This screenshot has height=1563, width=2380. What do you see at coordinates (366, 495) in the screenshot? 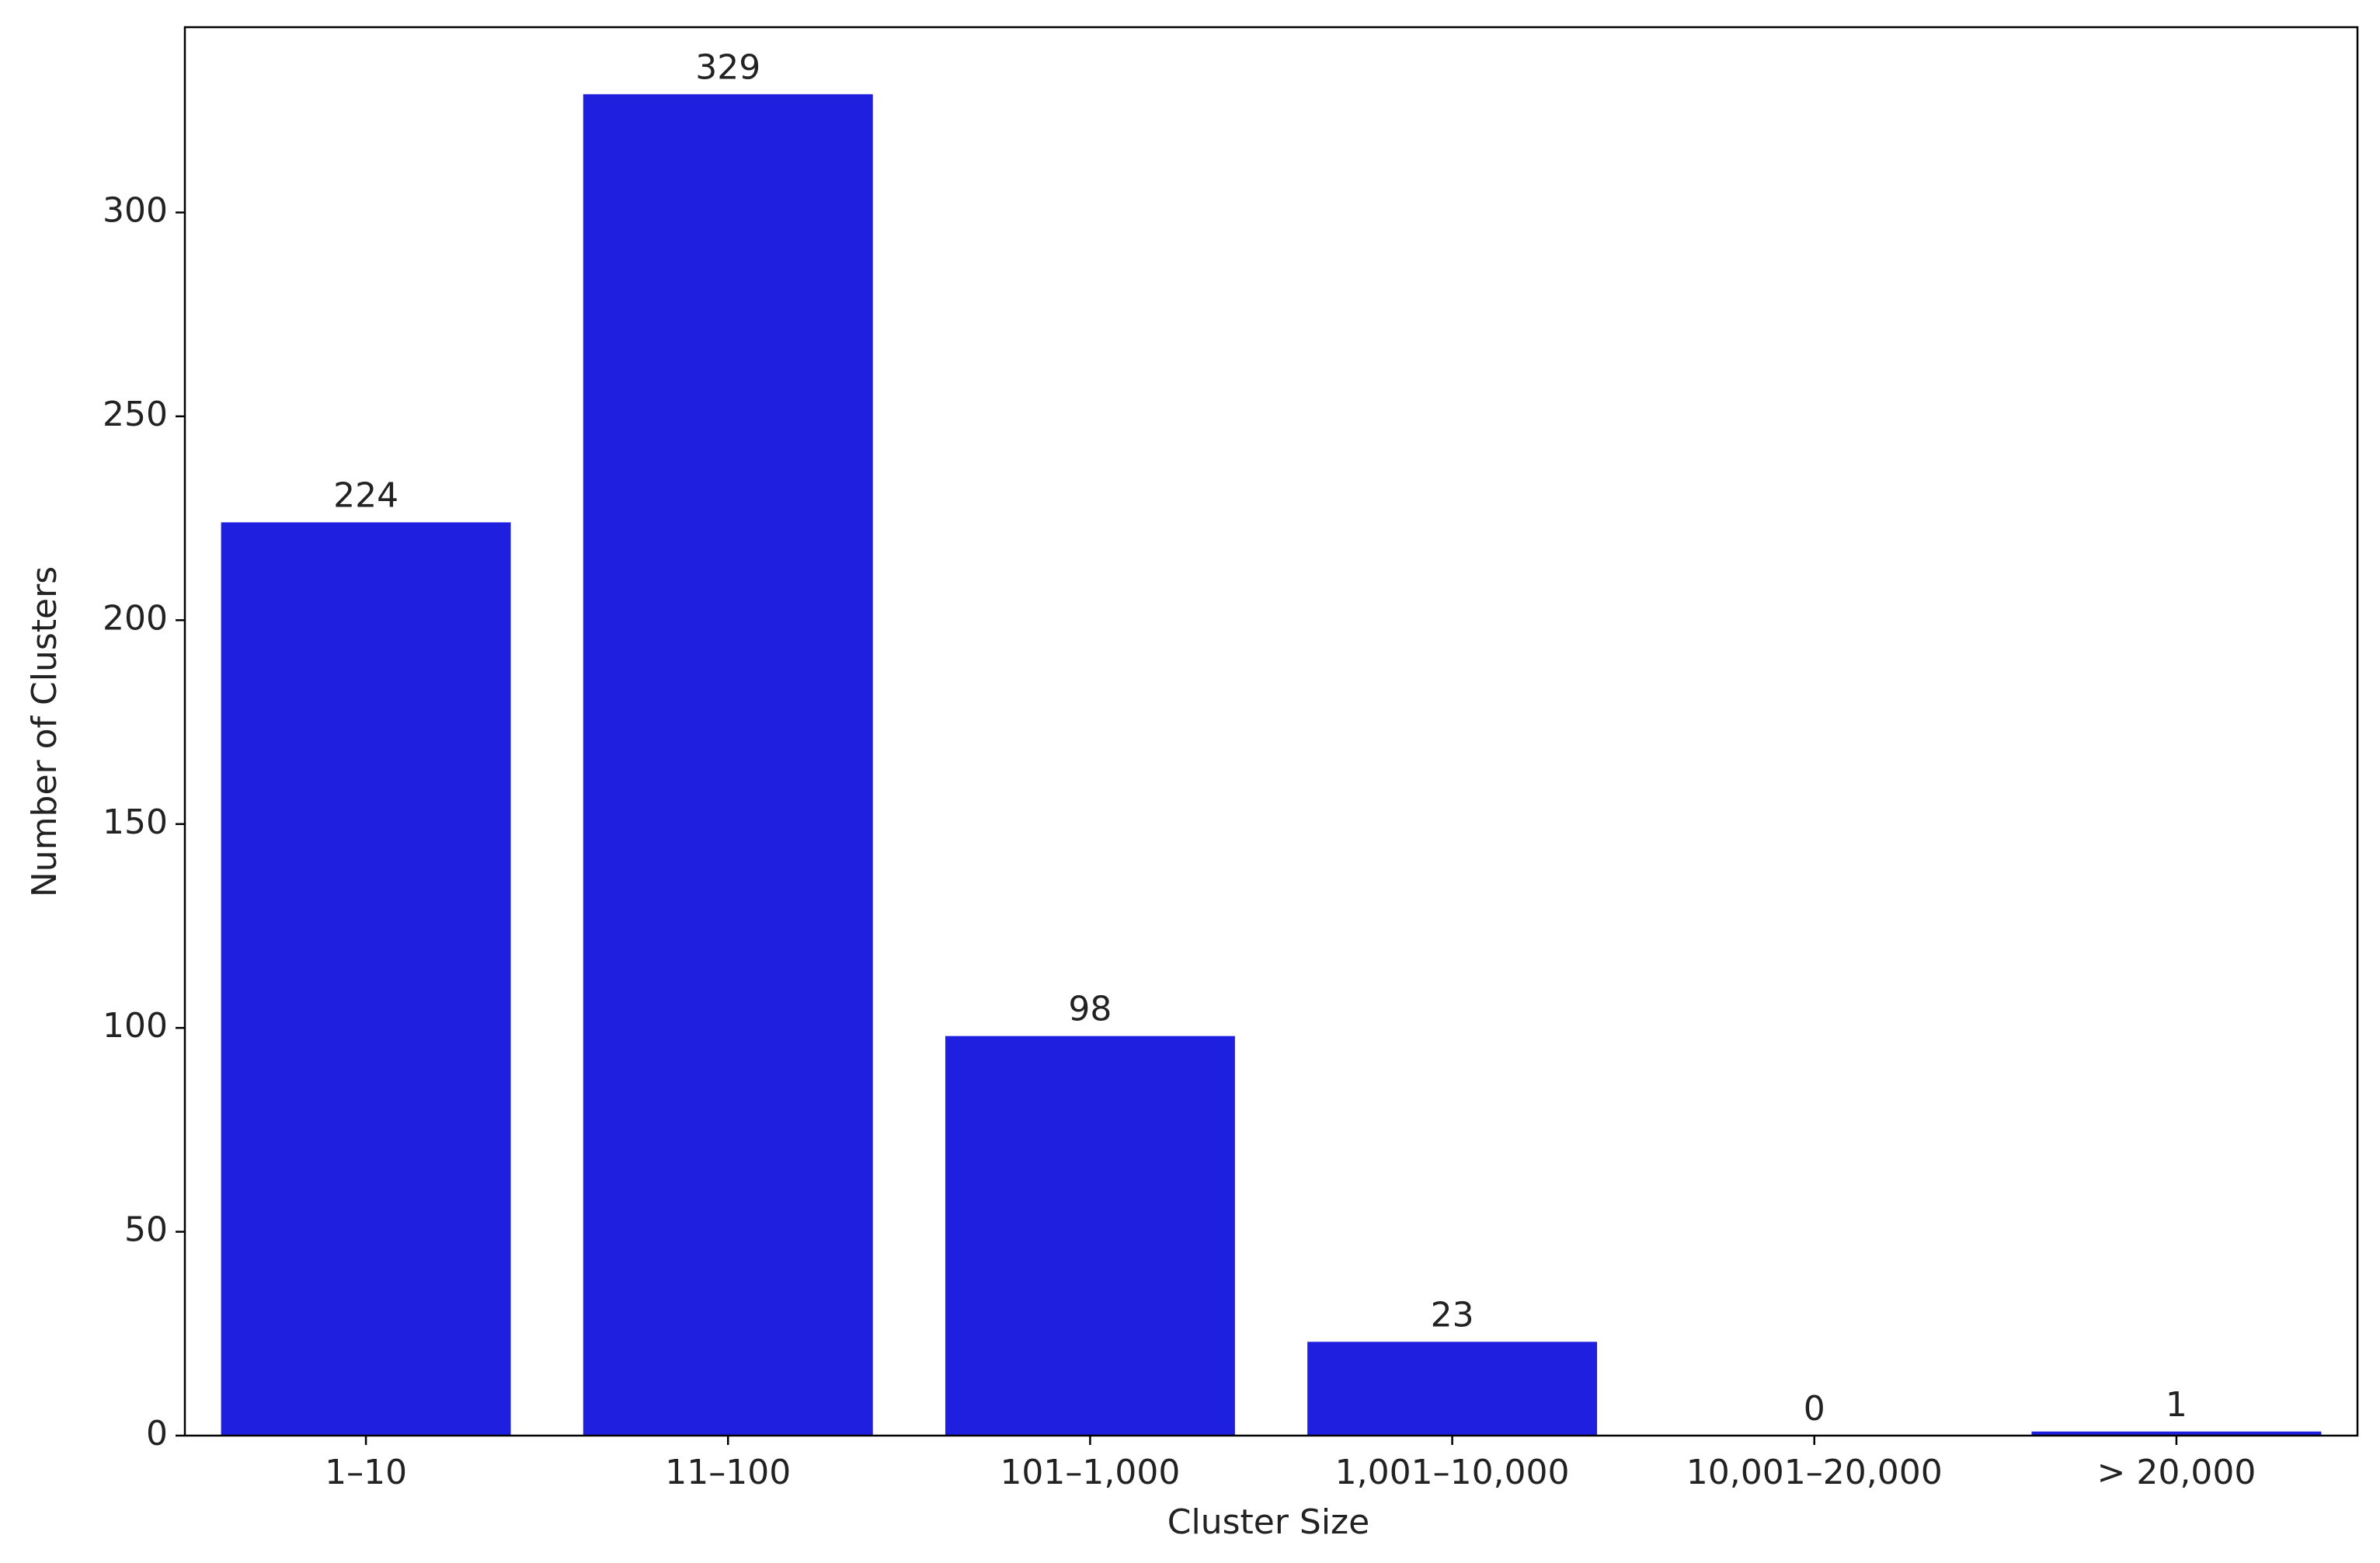
I see `value-label: 224` at bounding box center [366, 495].